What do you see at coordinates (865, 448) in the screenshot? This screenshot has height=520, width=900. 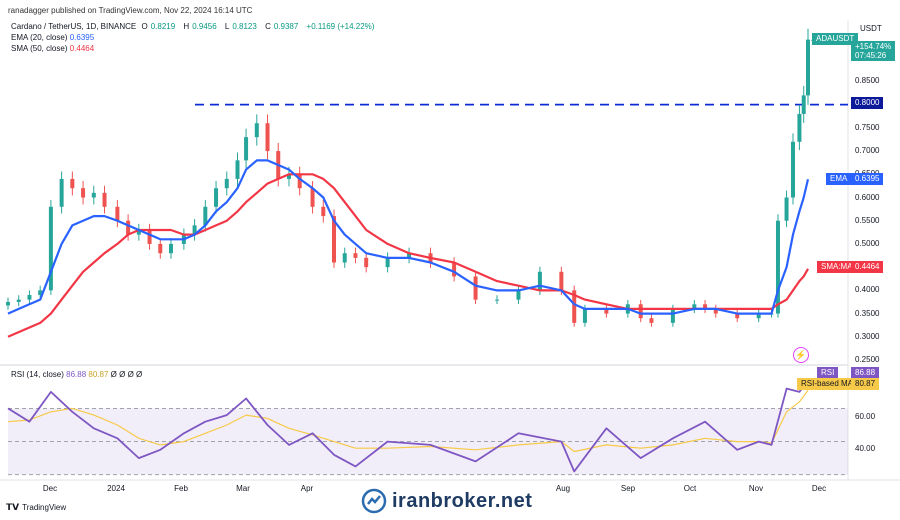 I see `rsi-tick-40: 40.00` at bounding box center [865, 448].